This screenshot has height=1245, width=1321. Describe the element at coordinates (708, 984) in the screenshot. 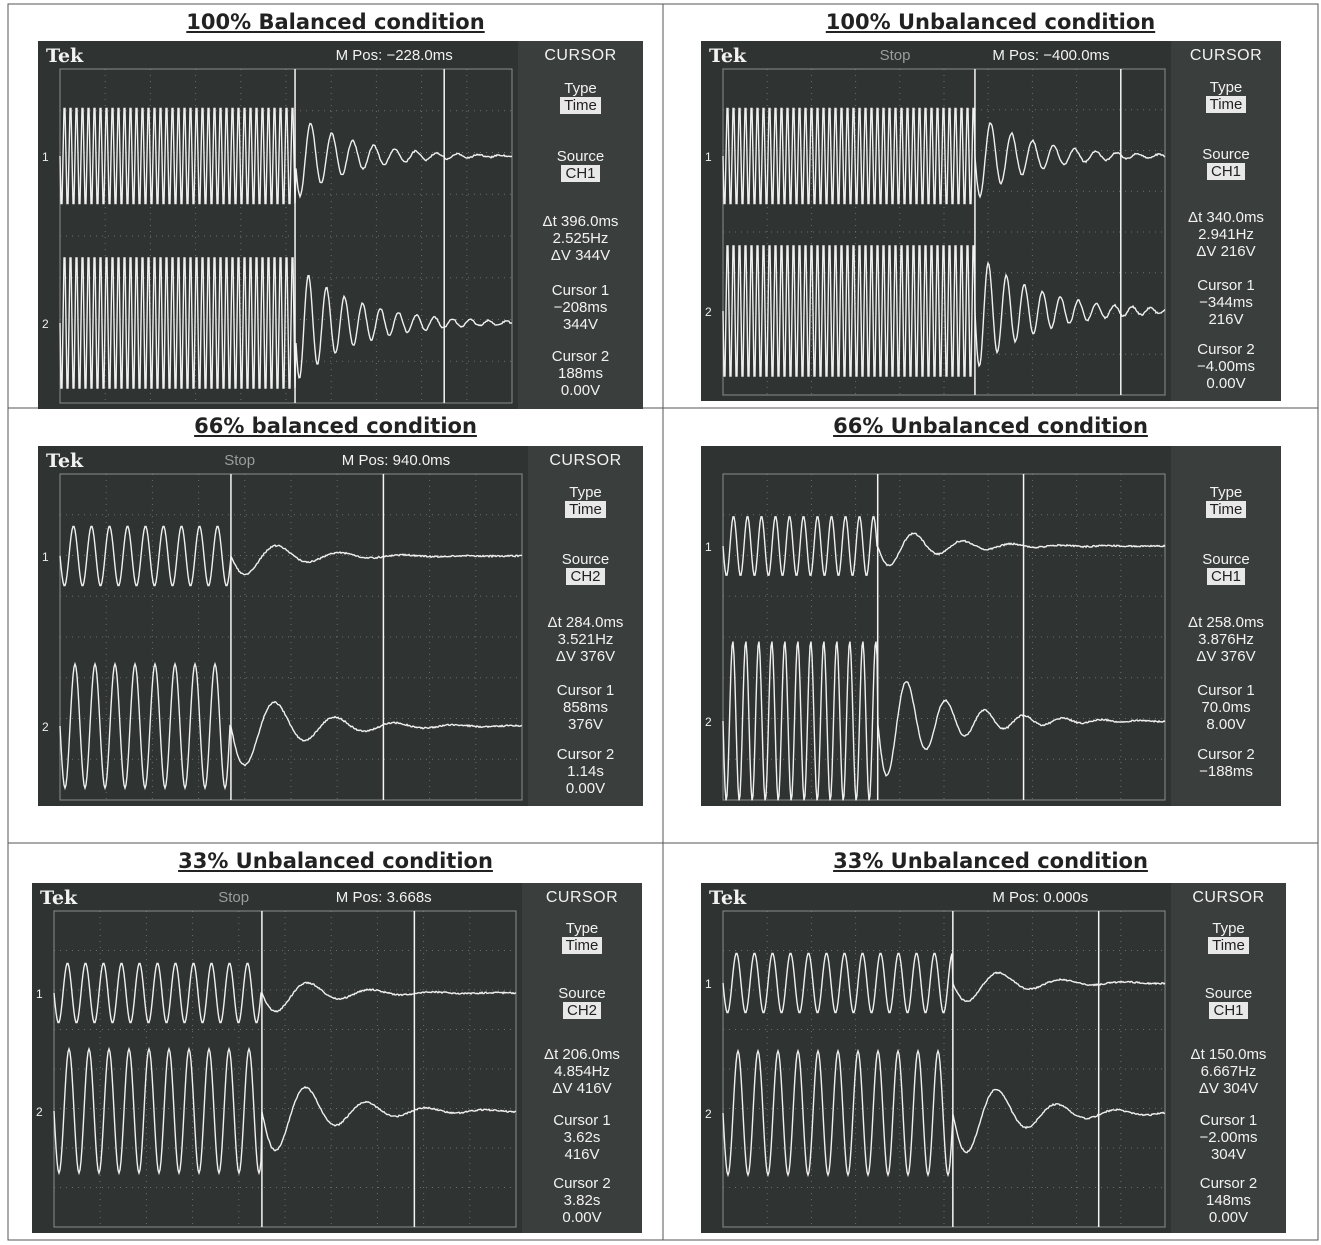

I see `ch1-marker: 1` at that location.